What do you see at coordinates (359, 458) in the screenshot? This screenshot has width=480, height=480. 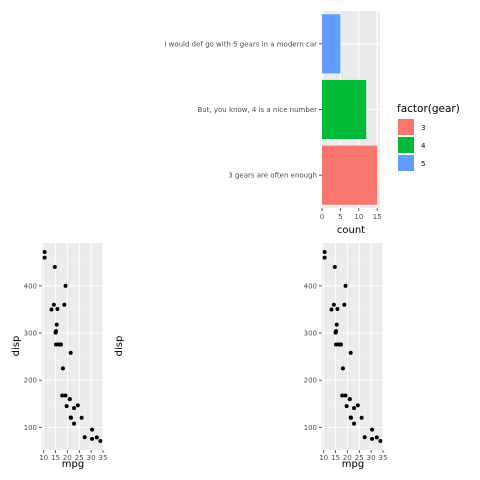 I see `sr-x-tick-label: 25` at bounding box center [359, 458].